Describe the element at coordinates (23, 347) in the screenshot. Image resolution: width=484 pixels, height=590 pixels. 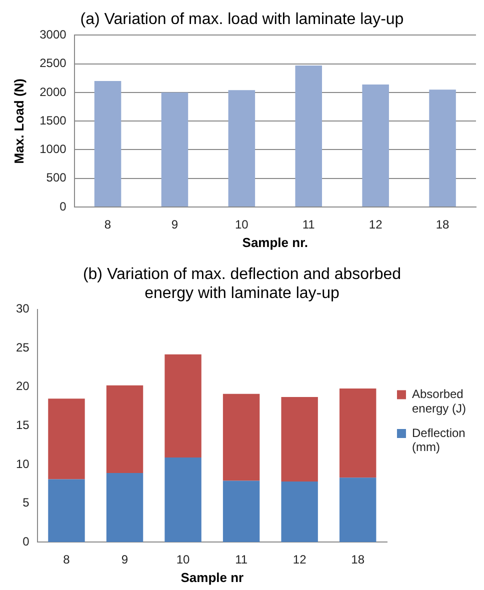
I see `y-tick-label: 25` at that location.